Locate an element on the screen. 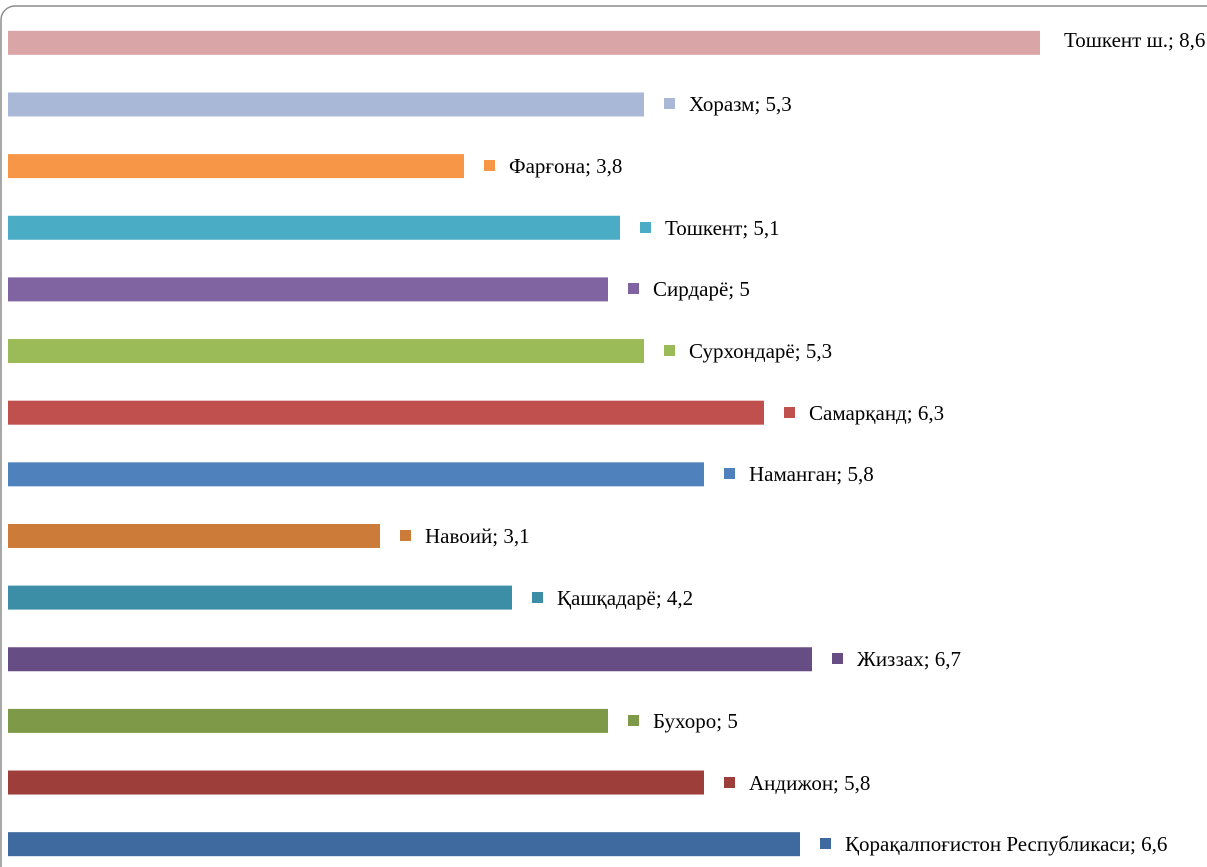 The height and width of the screenshot is (867, 1207). label-text: Андижон; 5,8 is located at coordinates (810, 782).